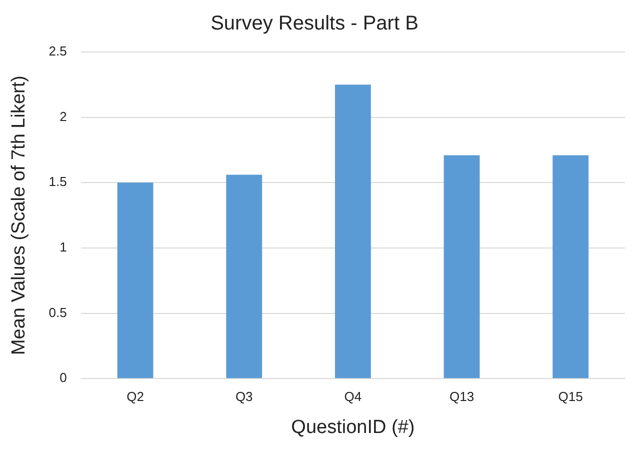 The image size is (635, 451). Describe the element at coordinates (570, 396) in the screenshot. I see `x-tick-label: Q15` at that location.